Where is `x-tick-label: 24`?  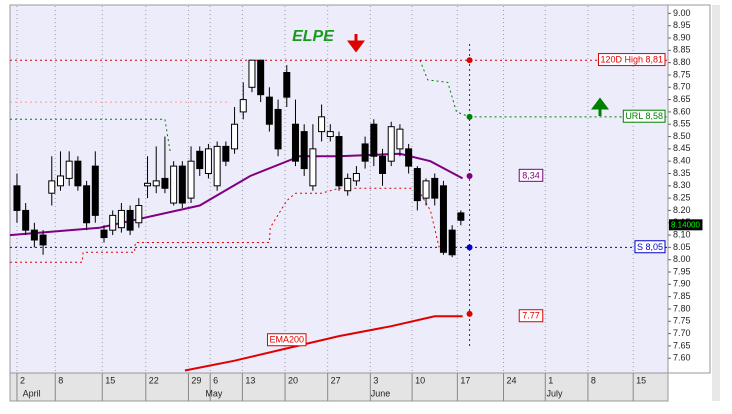 x-tick-label: 24 is located at coordinates (512, 380).